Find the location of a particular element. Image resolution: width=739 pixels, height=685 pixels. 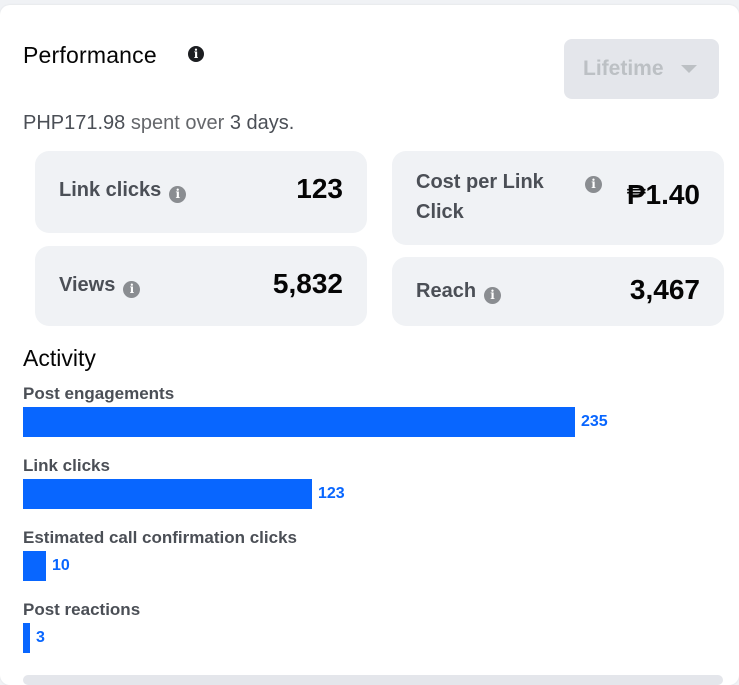

activity-value: 10 is located at coordinates (61, 565).